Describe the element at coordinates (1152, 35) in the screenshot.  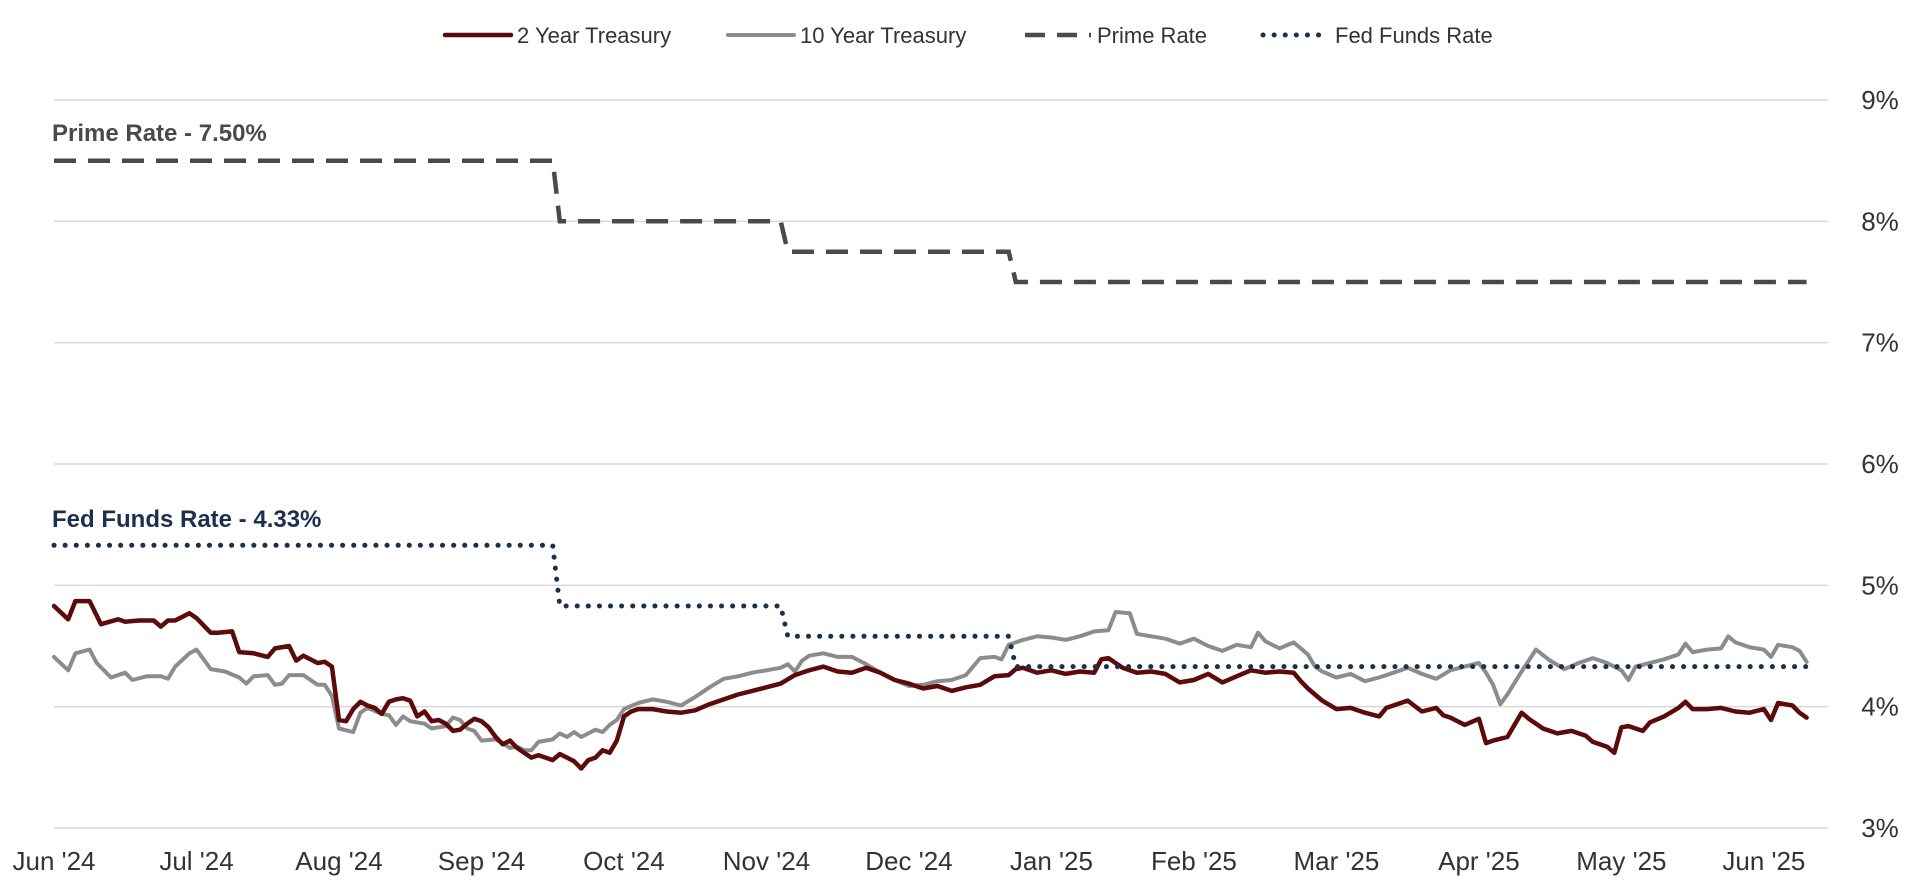
I see `legend-label: Prime Rate` at that location.